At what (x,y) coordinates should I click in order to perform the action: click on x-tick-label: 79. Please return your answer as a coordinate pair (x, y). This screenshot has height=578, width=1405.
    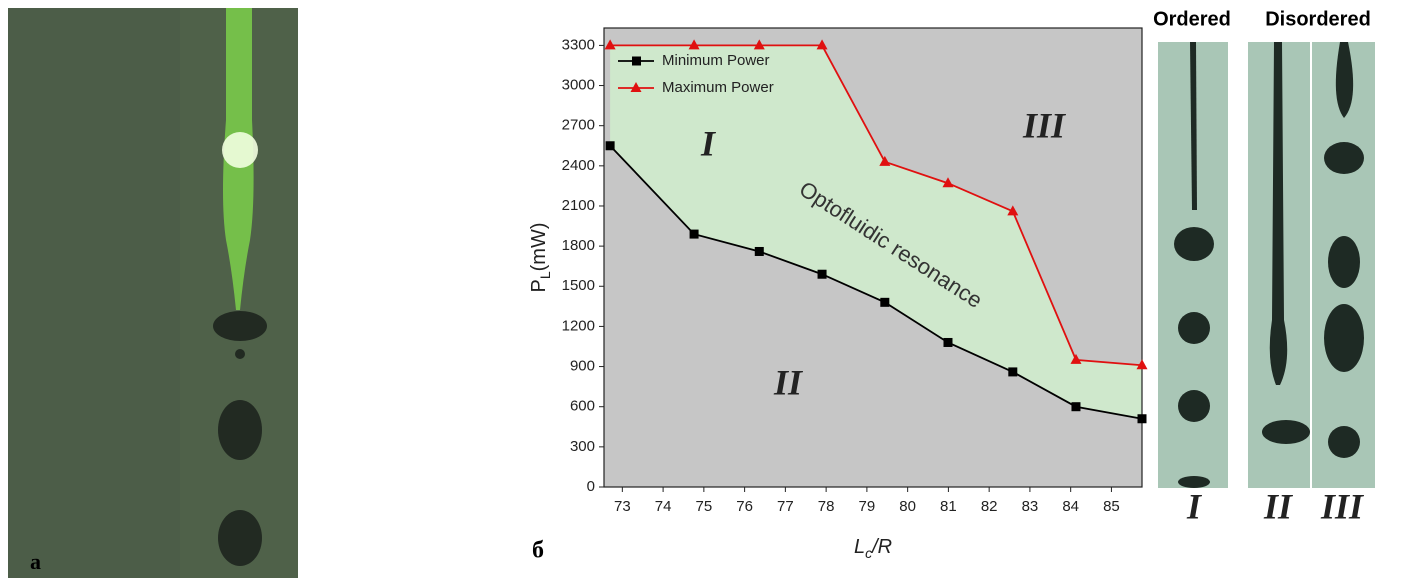
    Looking at the image, I should click on (867, 506).